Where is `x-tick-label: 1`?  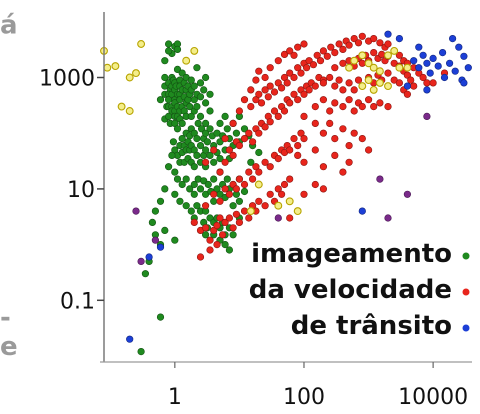
x-tick-label: 1 is located at coordinates (175, 397).